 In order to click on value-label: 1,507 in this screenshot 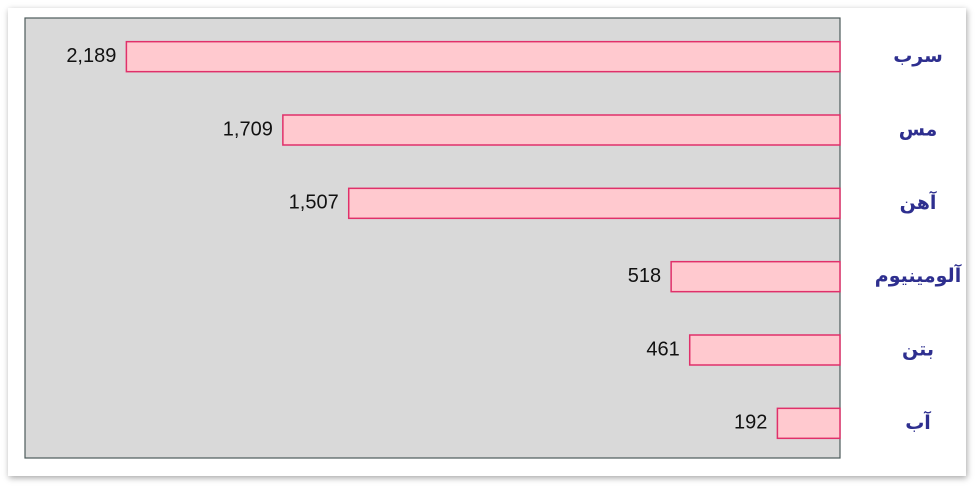, I will do `click(314, 203)`.